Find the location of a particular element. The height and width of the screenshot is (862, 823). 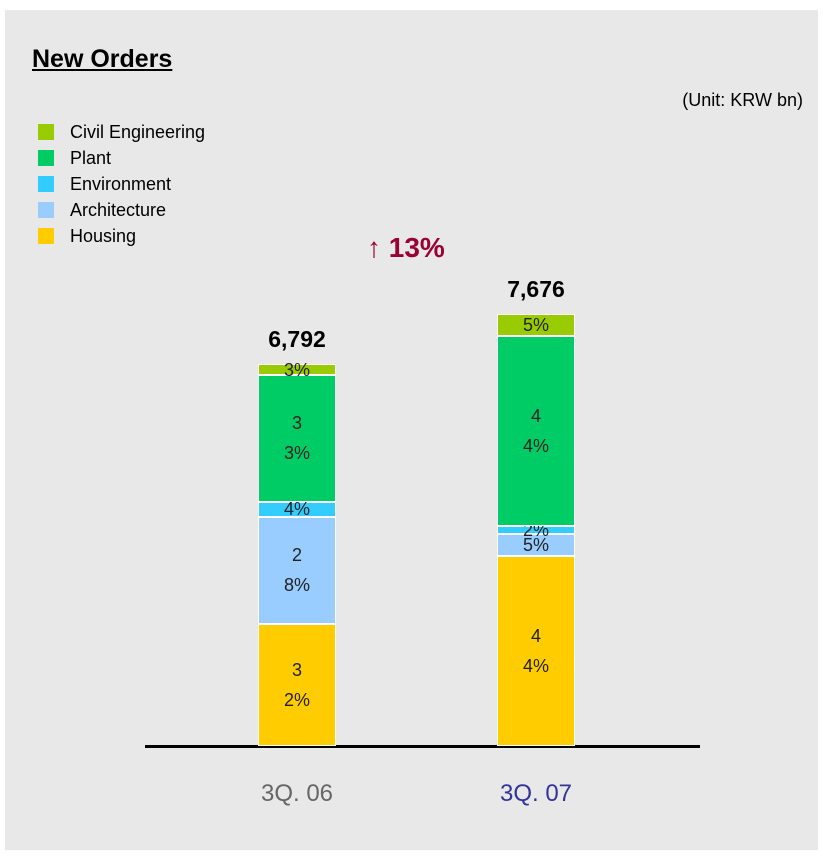

x-tick-label: 3Q. 06 is located at coordinates (297, 793).